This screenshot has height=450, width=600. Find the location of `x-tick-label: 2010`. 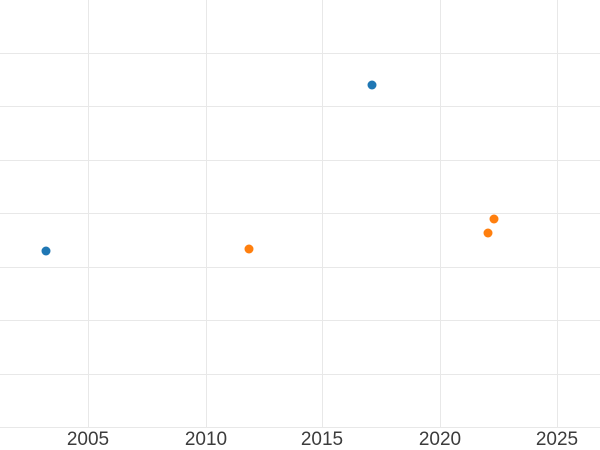

x-tick-label: 2010 is located at coordinates (206, 439).